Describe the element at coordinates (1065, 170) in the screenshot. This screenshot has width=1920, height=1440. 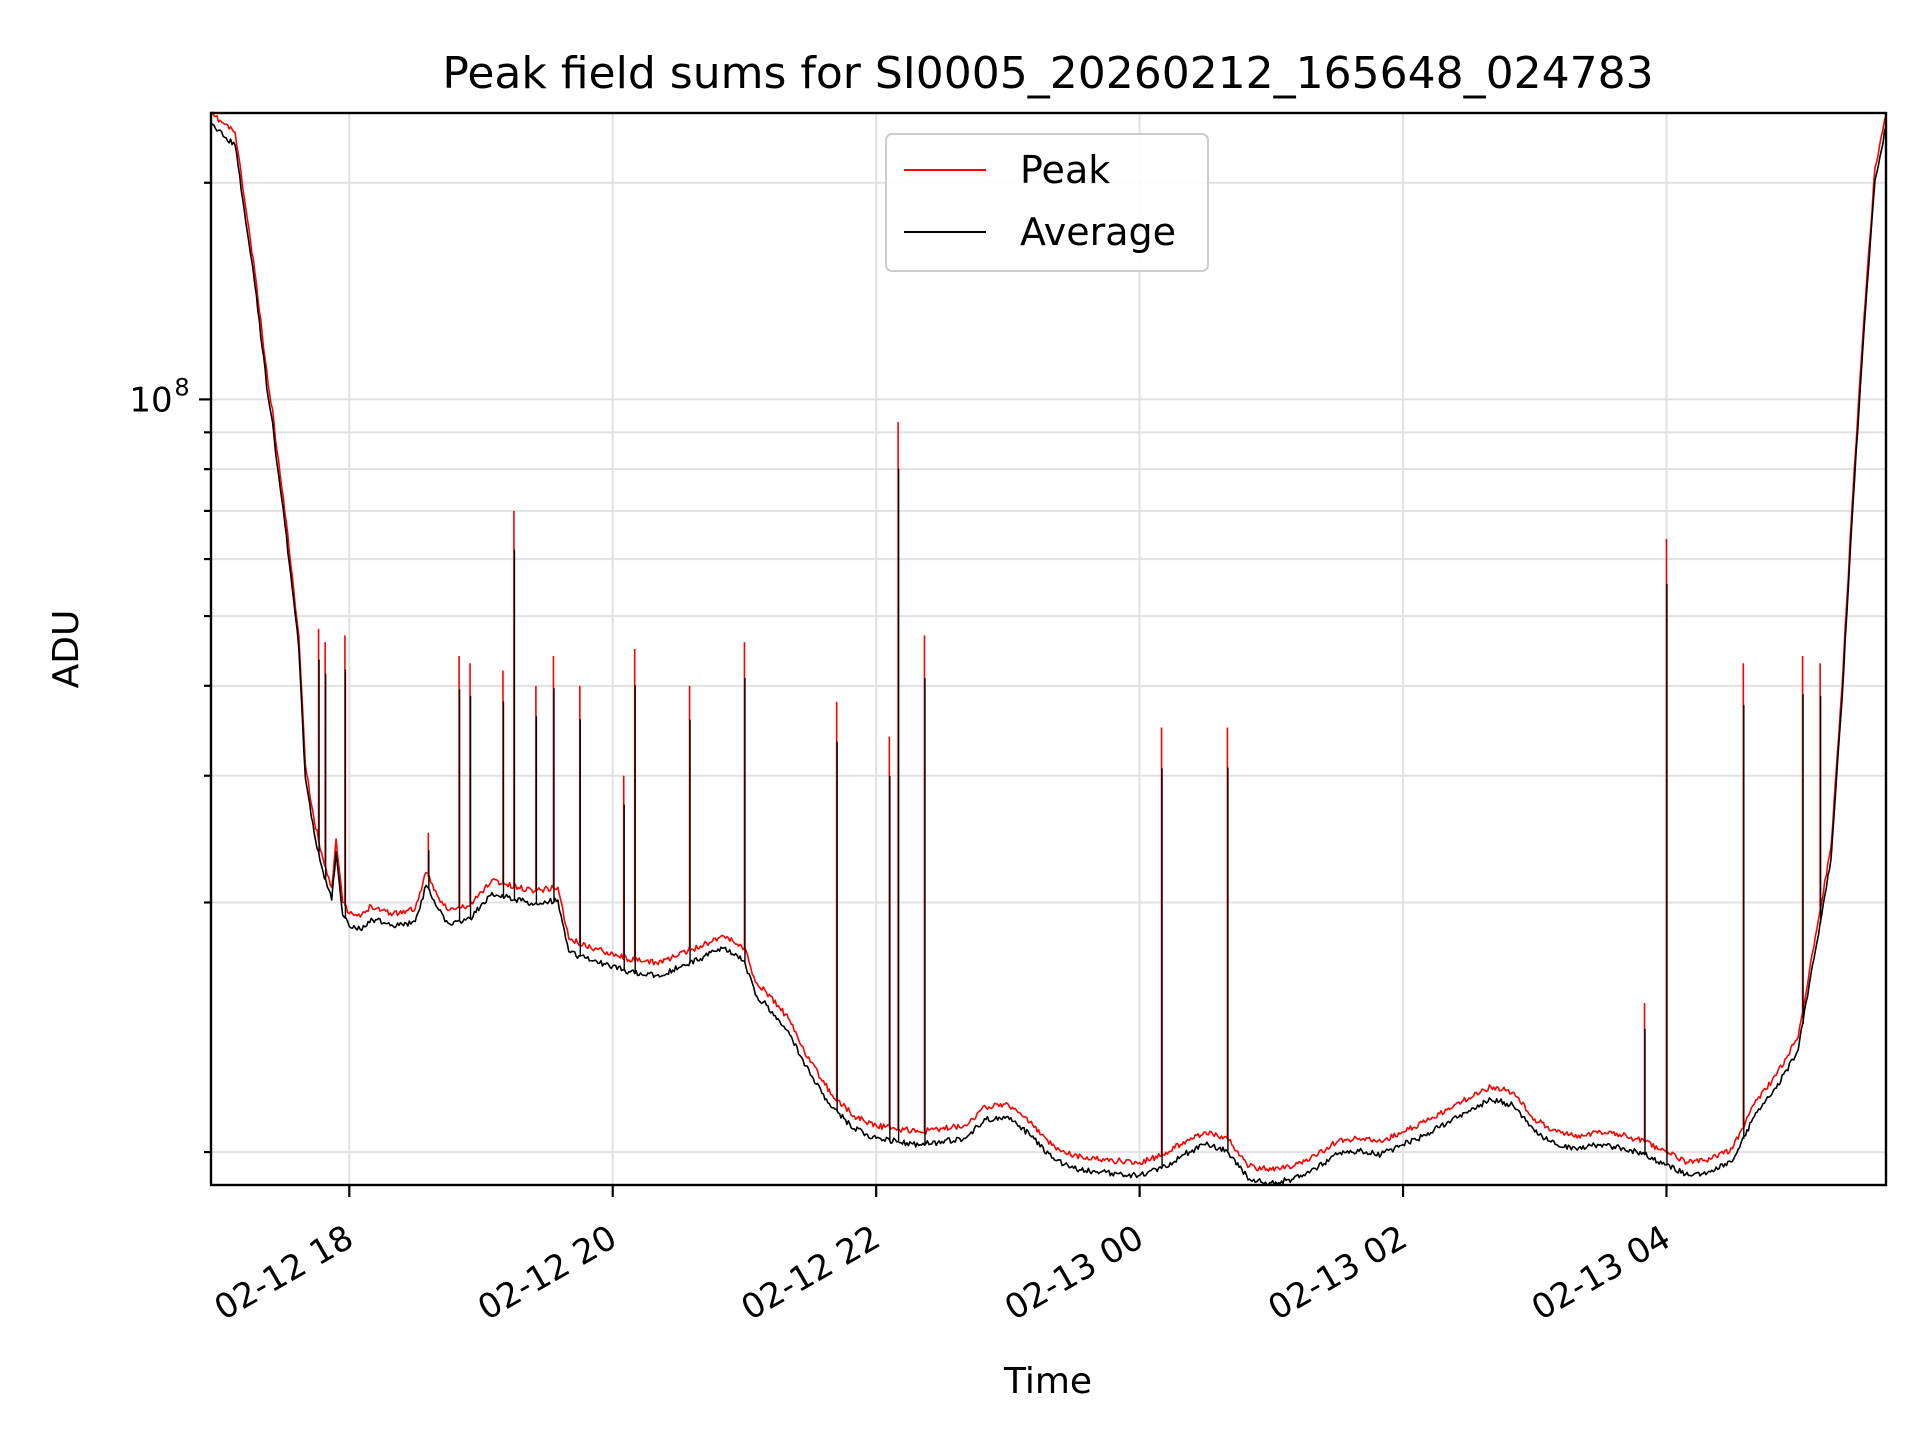
I see `legend-label-peak: Peak` at that location.